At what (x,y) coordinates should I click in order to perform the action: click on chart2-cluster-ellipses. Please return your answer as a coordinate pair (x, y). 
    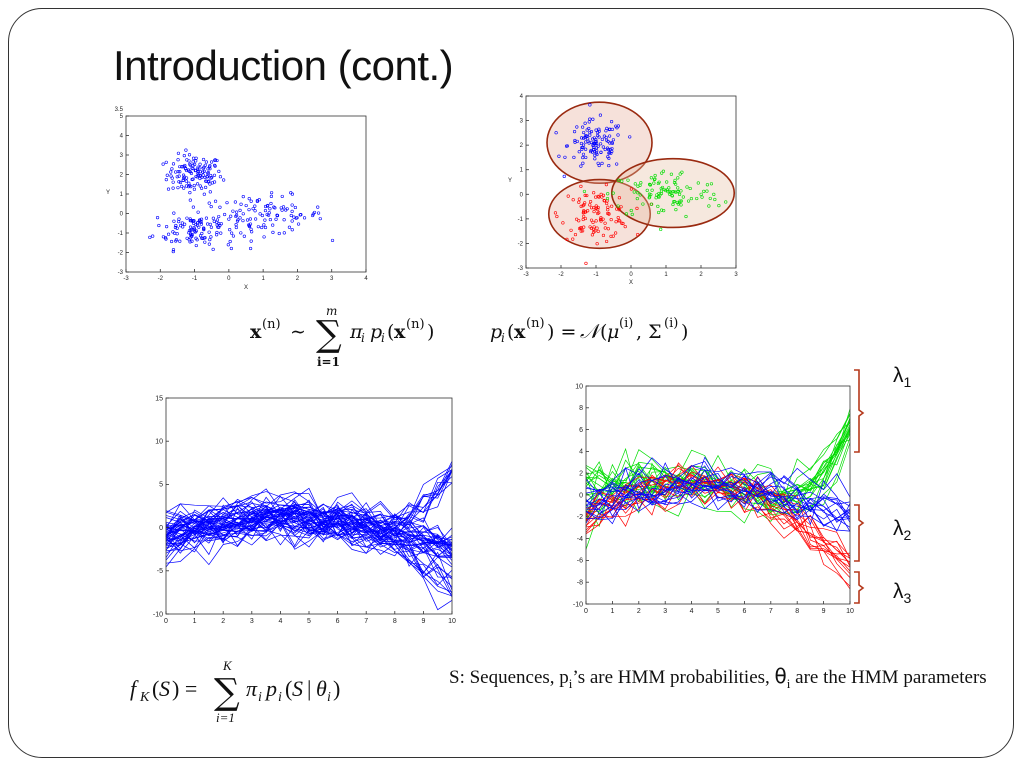
    Looking at the image, I should click on (641, 175).